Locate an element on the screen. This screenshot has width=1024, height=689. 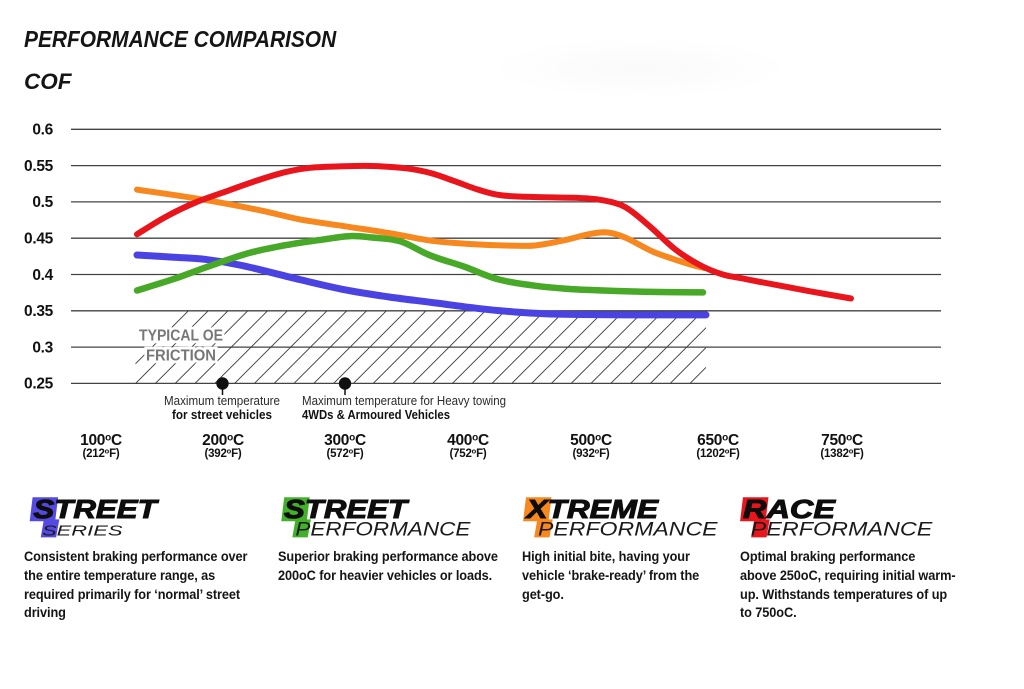
svg-text: (752oF) is located at coordinates (467, 454).